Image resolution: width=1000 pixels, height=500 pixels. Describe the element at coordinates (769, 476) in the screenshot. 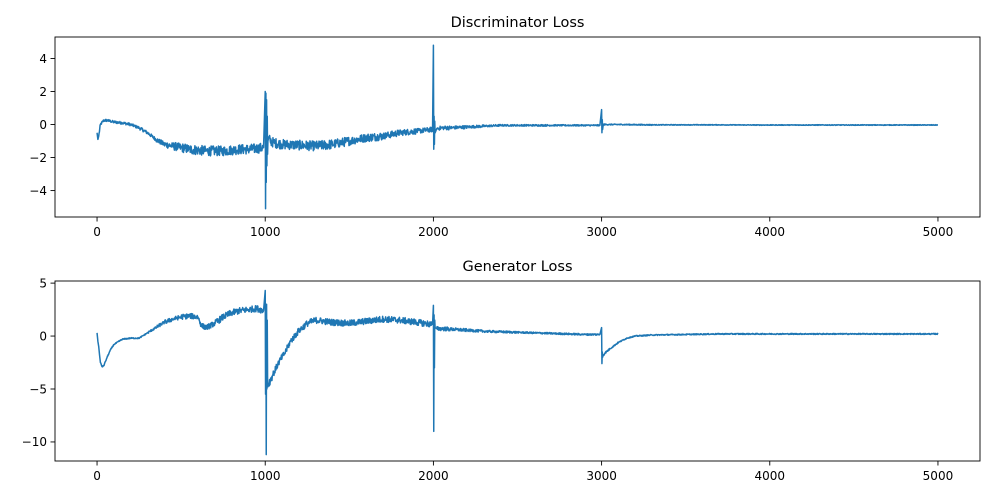

I see `generator-loss-xtick-label: 4000` at that location.